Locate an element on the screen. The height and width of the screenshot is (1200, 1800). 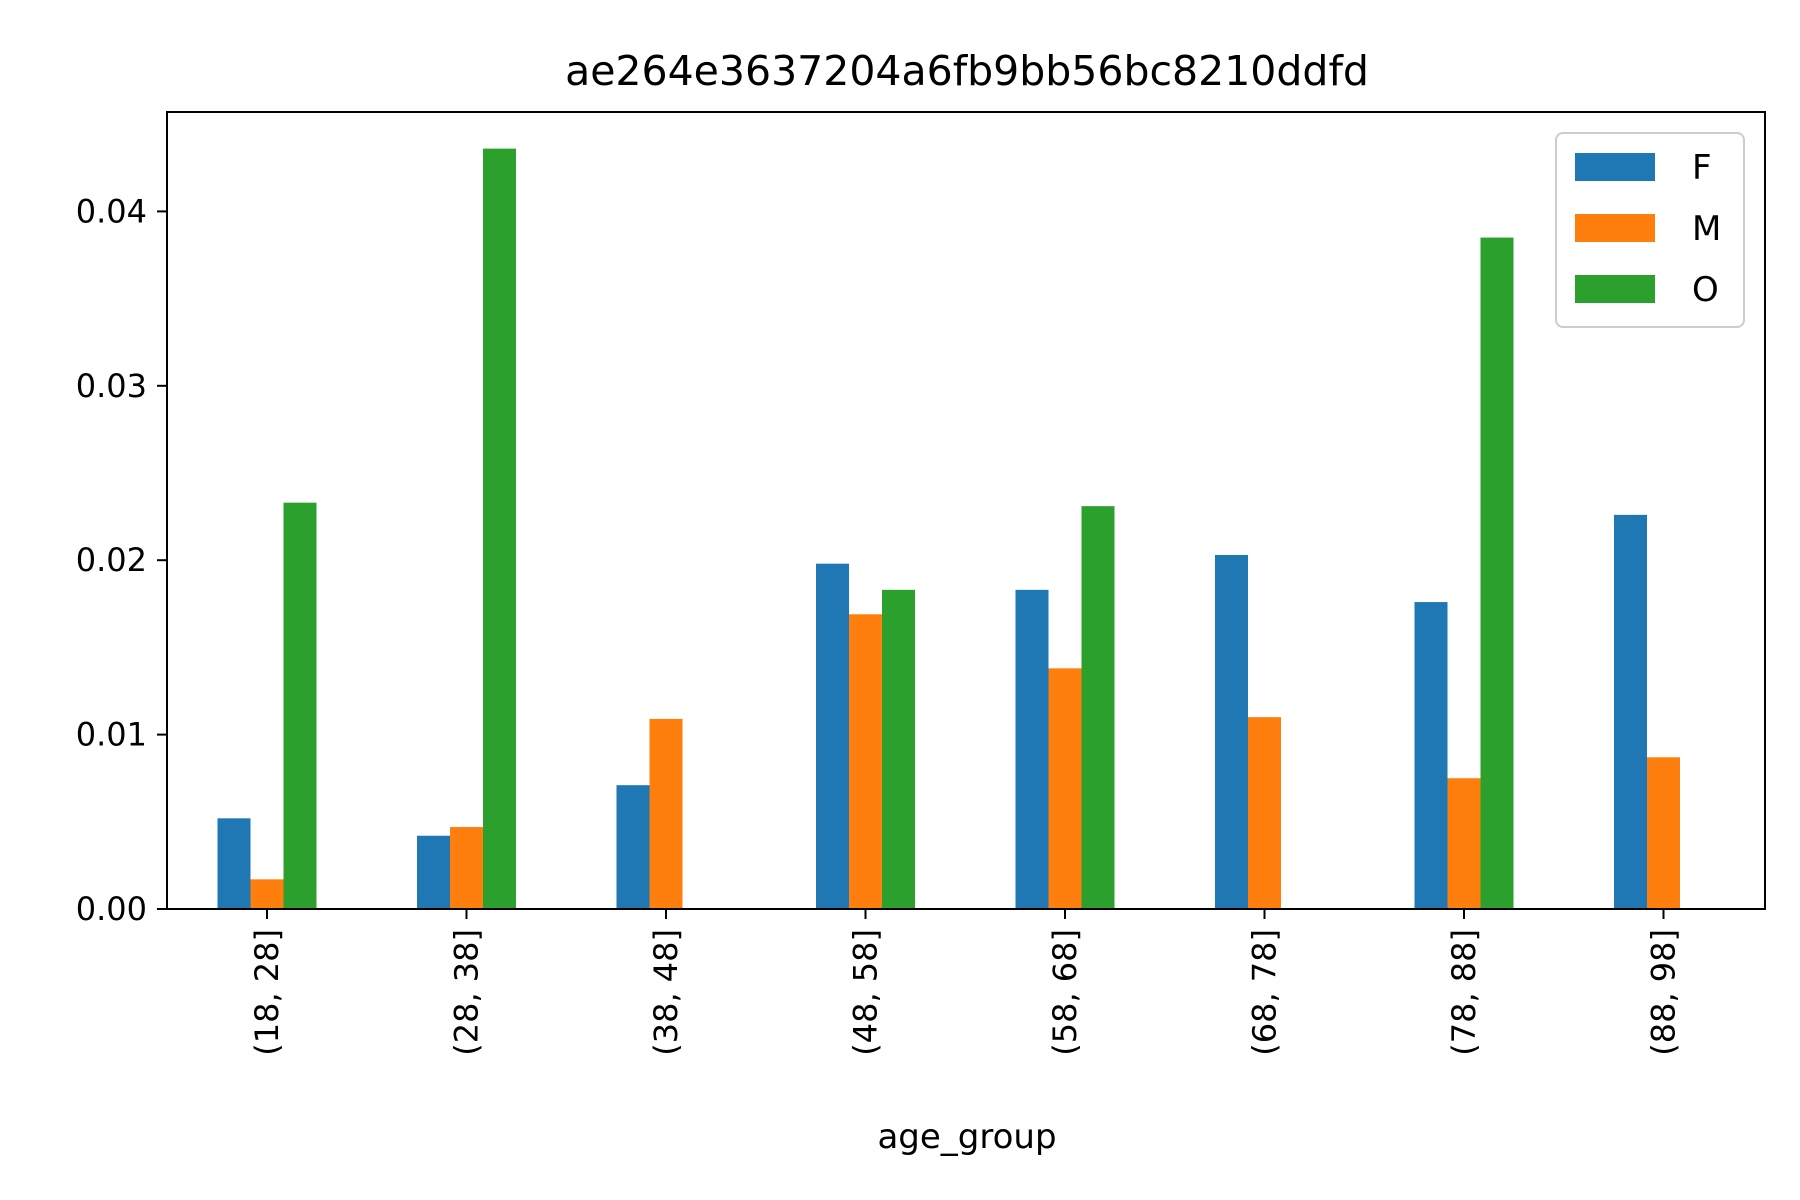
y-tick-label: 0.04 is located at coordinates (111, 211).